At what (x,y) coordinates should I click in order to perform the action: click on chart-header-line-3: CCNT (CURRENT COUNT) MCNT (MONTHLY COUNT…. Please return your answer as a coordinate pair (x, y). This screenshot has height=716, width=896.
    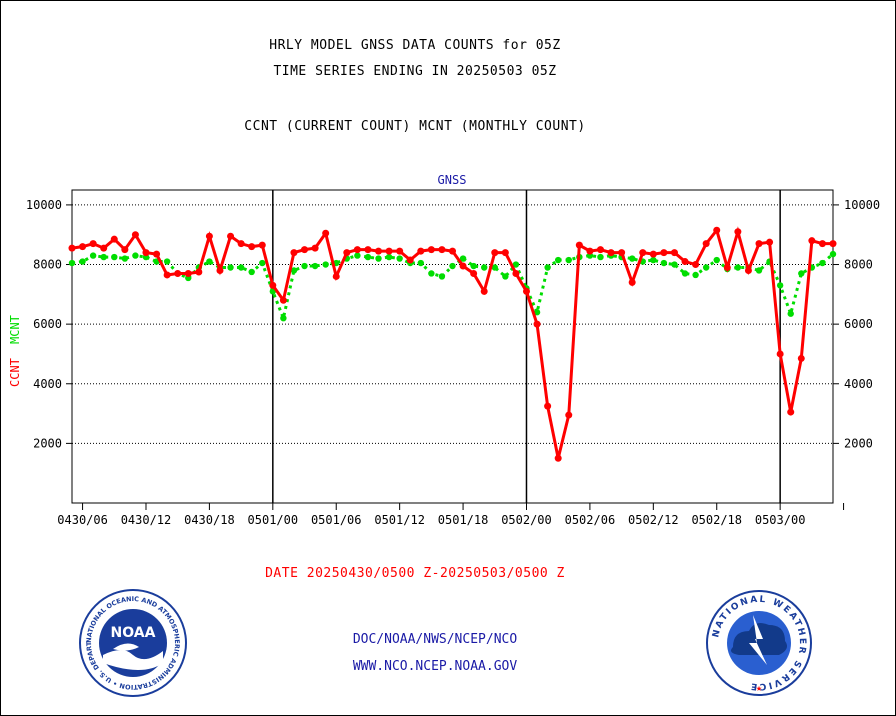
    Looking at the image, I should click on (415, 126).